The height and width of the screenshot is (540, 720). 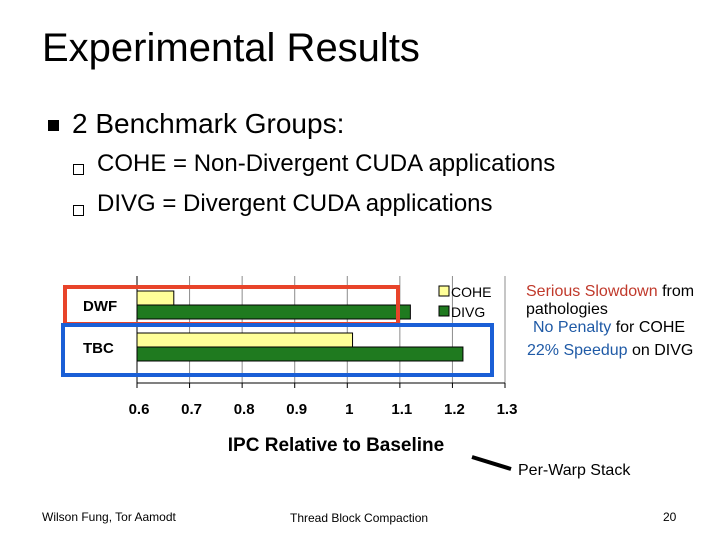 I want to click on dwf-annotation-emphasis: Serious Slowdown, so click(x=592, y=291).